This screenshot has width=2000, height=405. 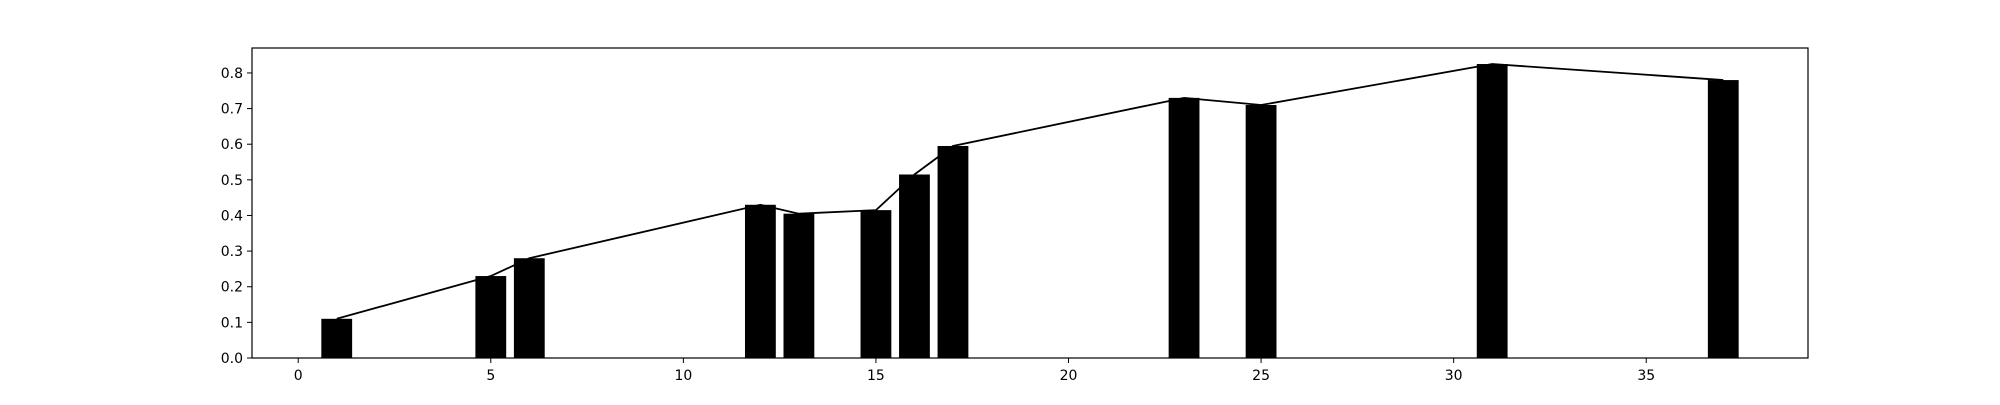 I want to click on x-tick-label: 35, so click(x=1646, y=376).